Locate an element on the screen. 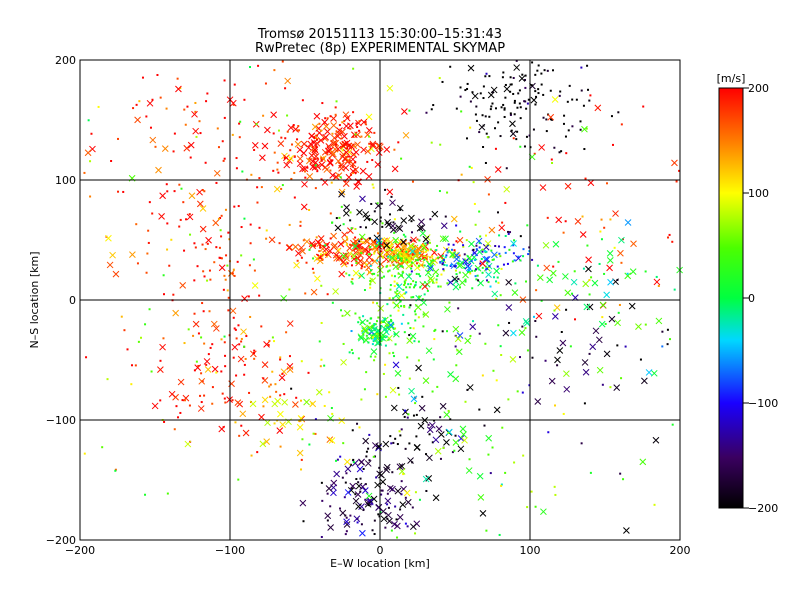 This screenshot has width=800, height=600. colorbar is located at coordinates (731, 298).